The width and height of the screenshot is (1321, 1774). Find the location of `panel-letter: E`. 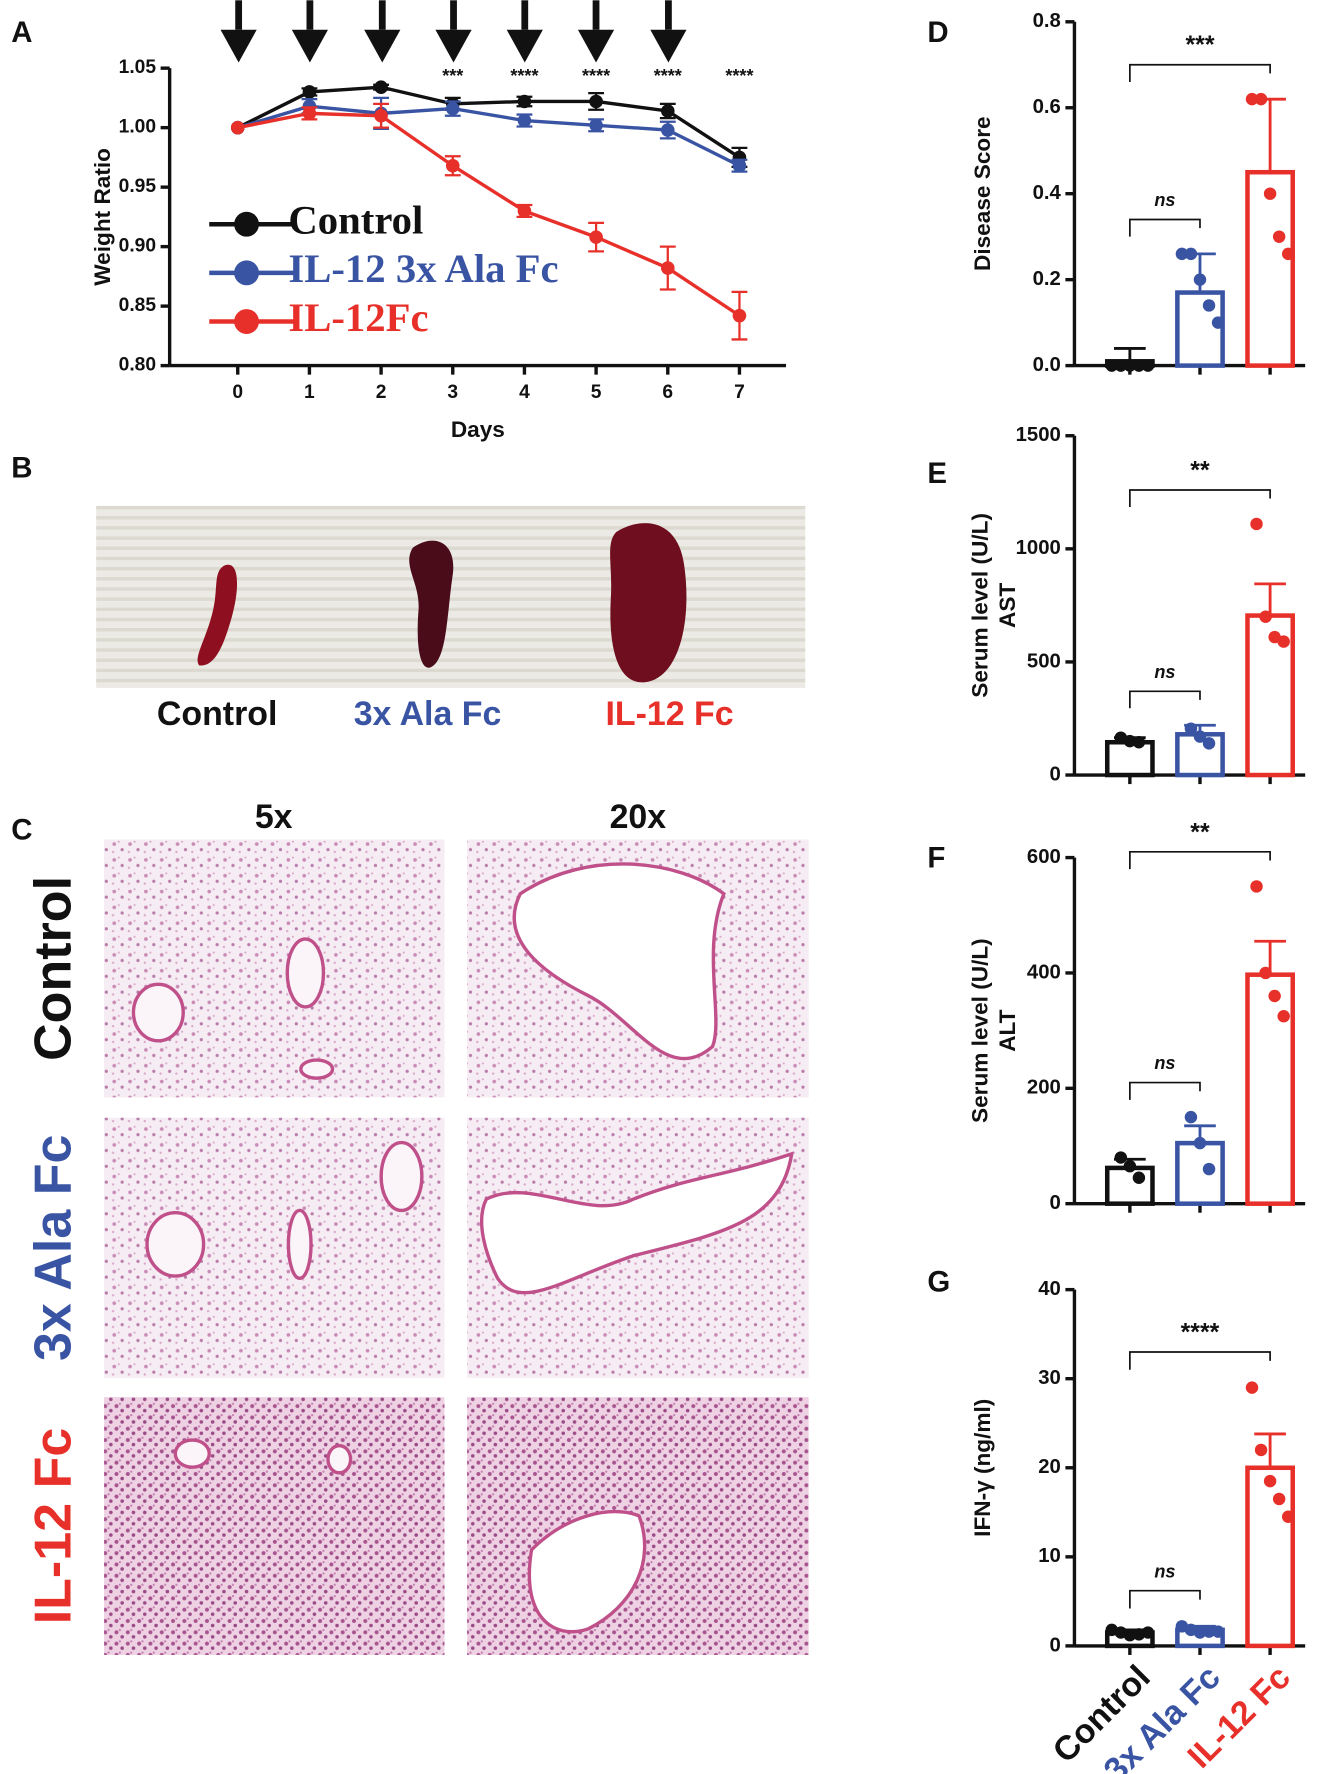

panel-letter: E is located at coordinates (937, 473).